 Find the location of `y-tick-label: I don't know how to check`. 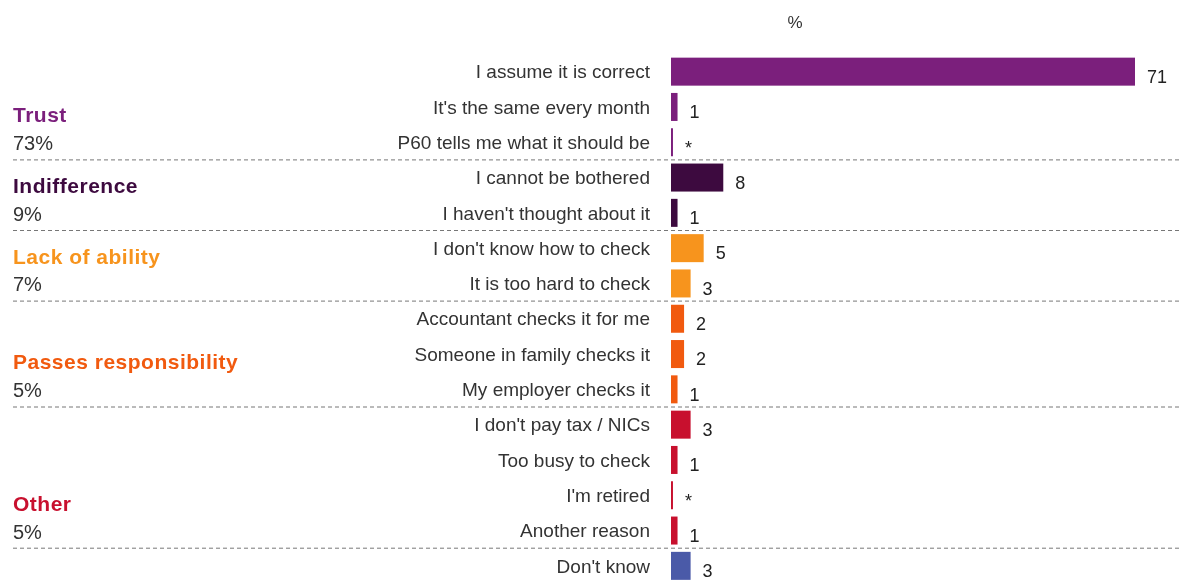

y-tick-label: I don't know how to check is located at coordinates (542, 248).